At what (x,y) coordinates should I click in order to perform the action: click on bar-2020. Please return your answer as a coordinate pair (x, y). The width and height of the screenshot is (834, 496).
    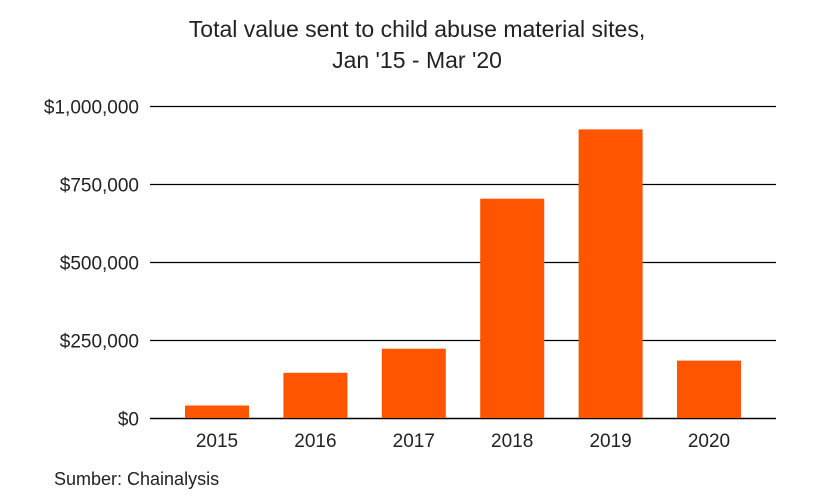
    Looking at the image, I should click on (709, 389).